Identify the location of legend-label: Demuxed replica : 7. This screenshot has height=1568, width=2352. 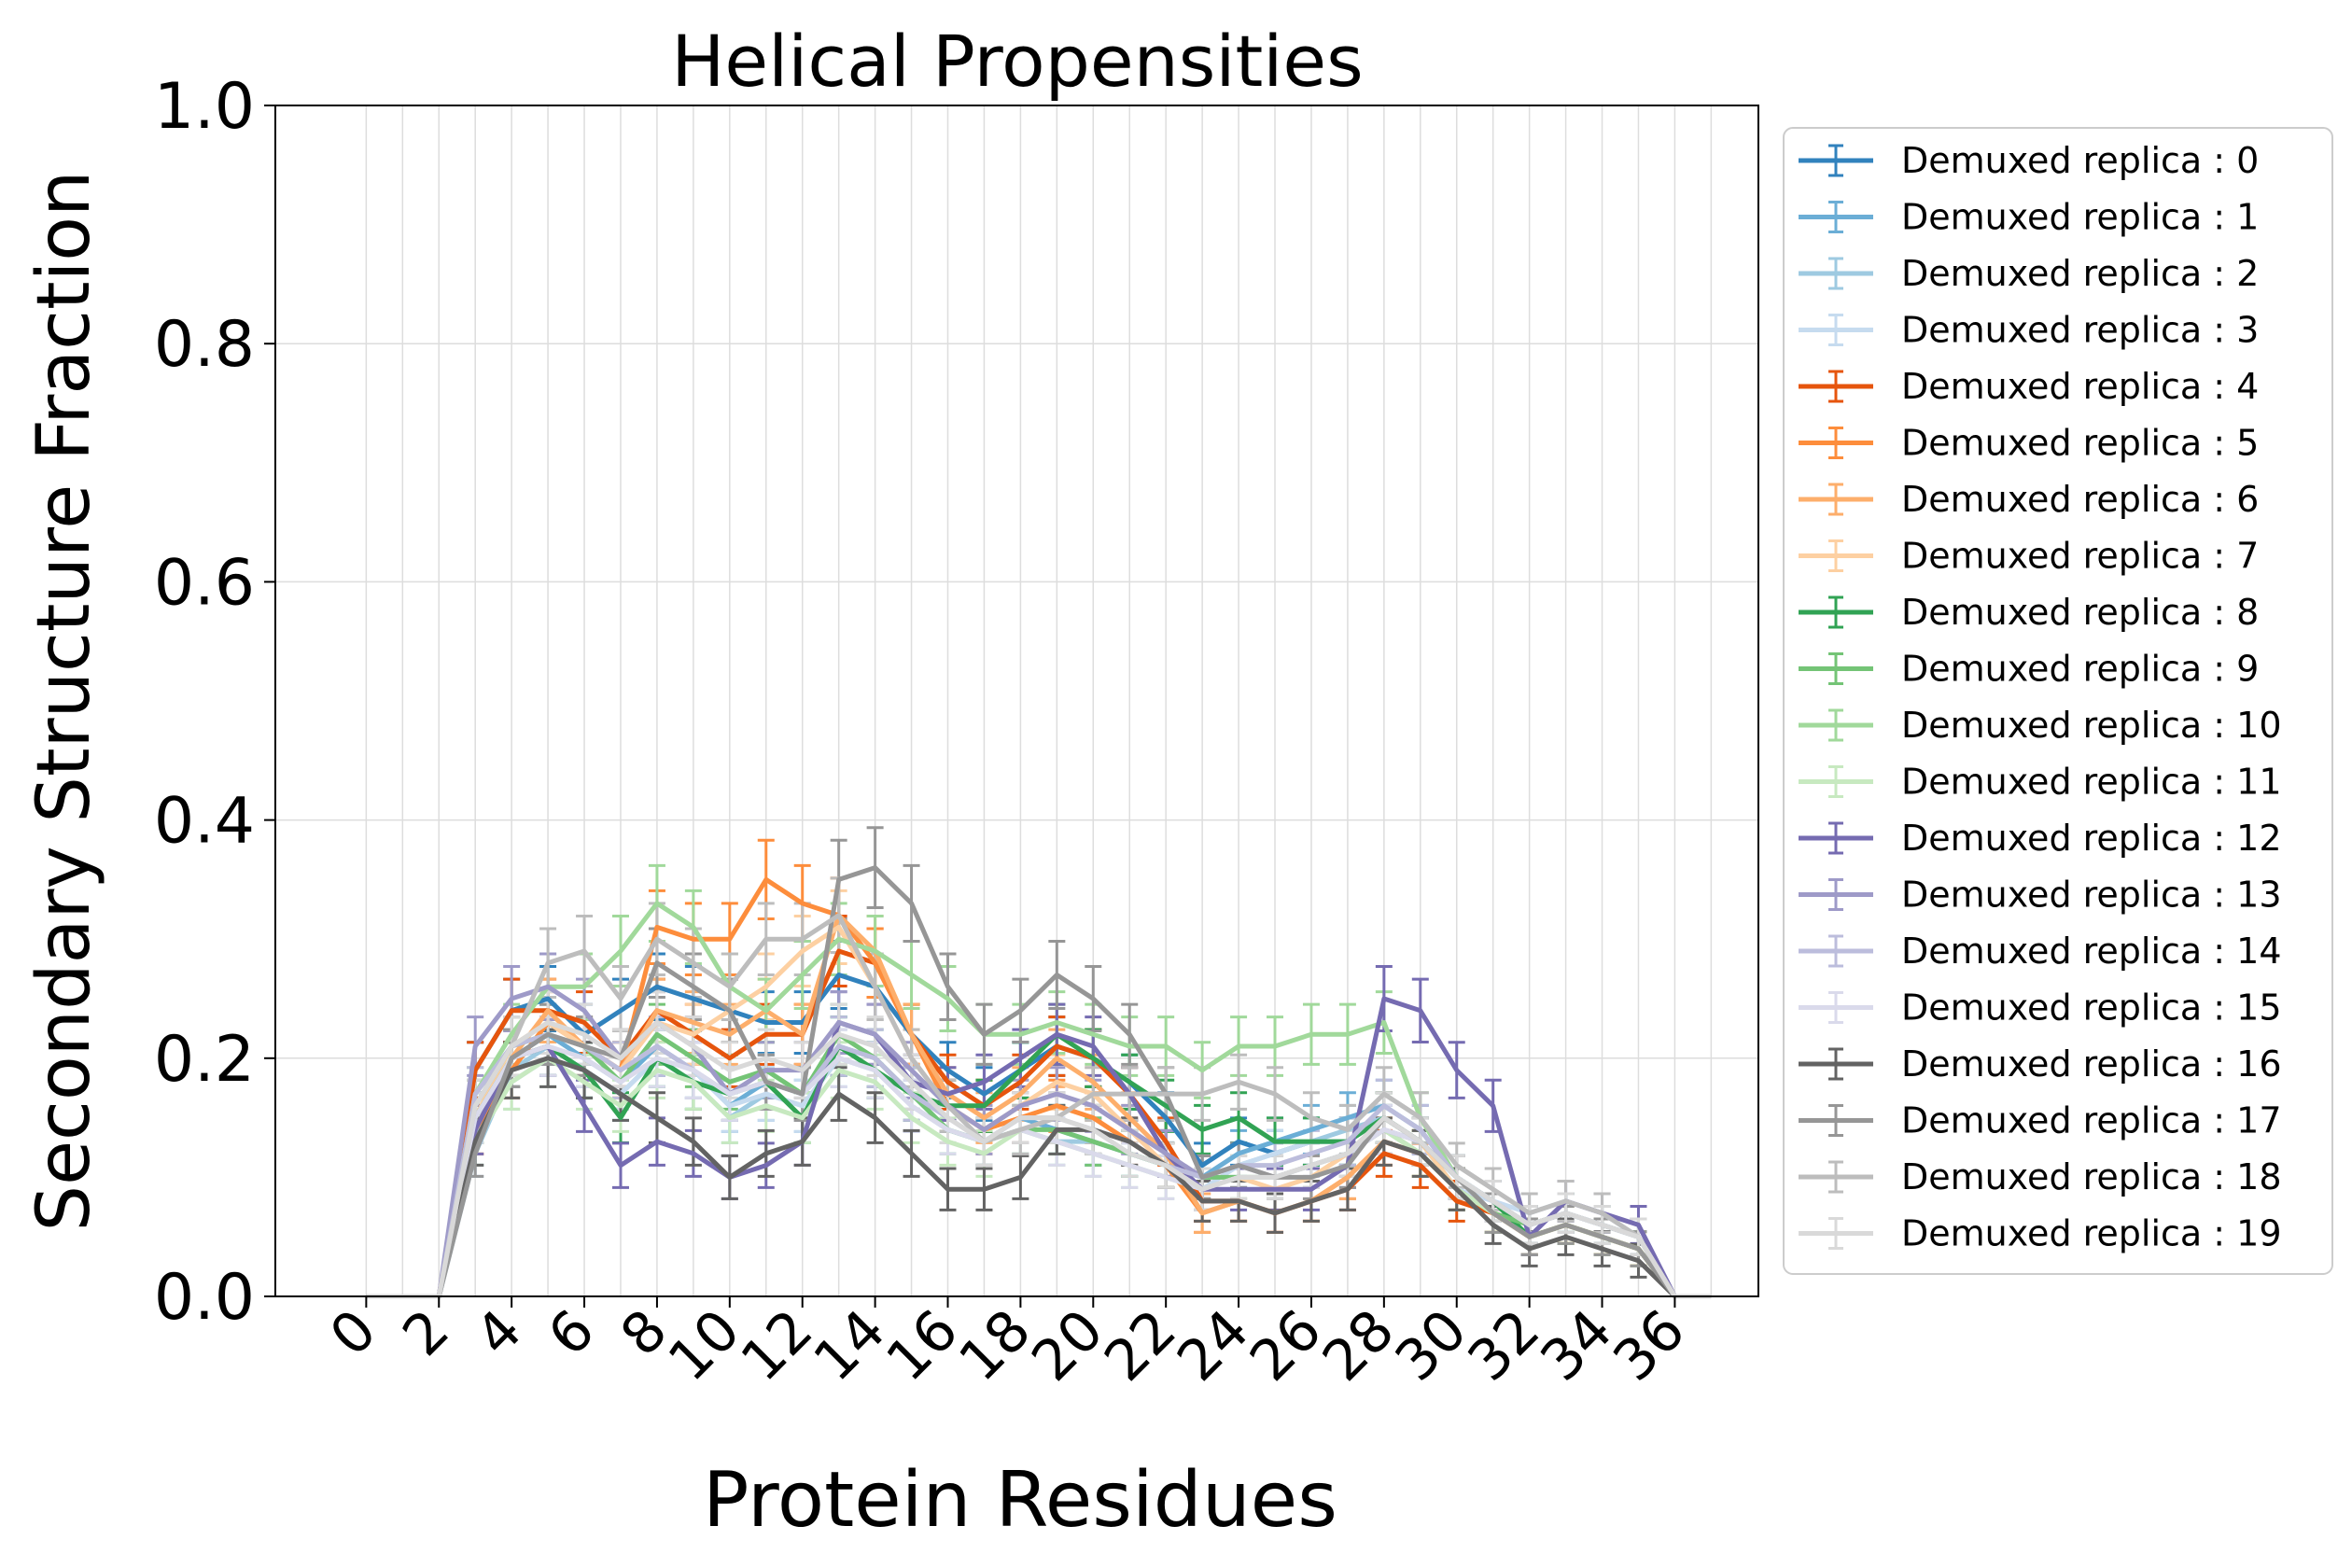
(2080, 556).